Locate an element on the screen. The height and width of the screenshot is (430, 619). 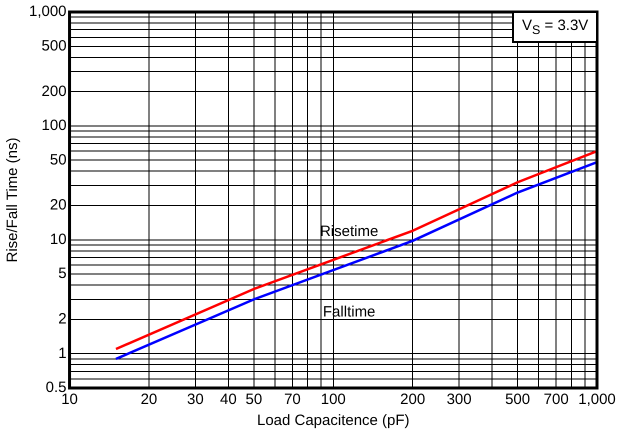
y-axis-title: Rise/Fall Time (ns) is located at coordinates (13, 200).